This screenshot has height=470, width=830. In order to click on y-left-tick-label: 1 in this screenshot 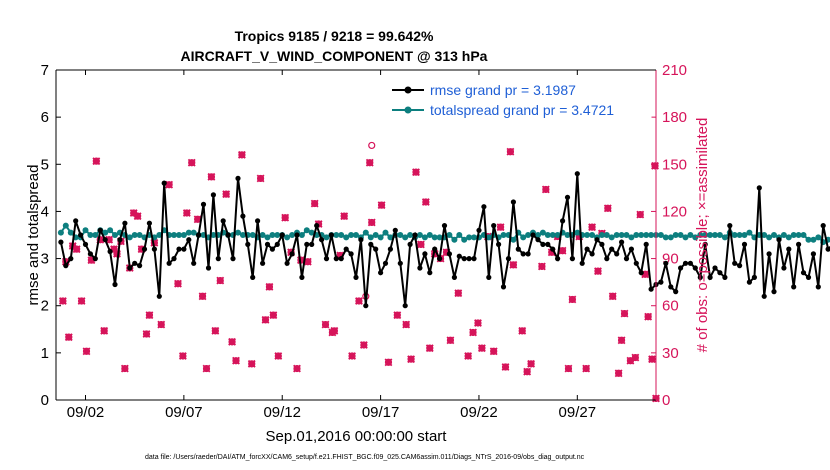, I will do `click(45, 353)`.